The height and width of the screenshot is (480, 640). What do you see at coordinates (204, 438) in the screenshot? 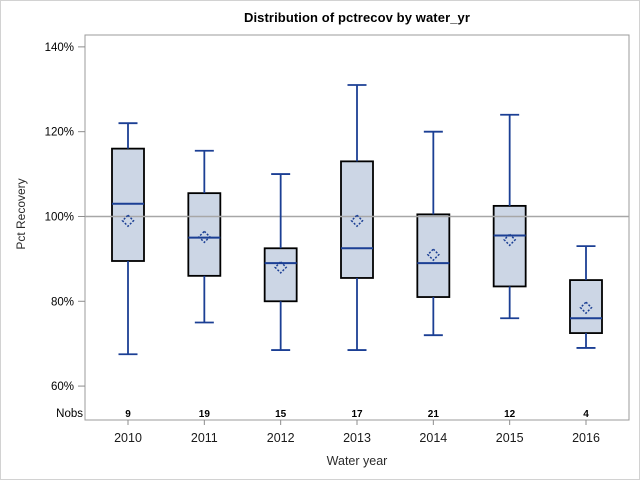
I see `x-tick-label: 2011` at bounding box center [204, 438].